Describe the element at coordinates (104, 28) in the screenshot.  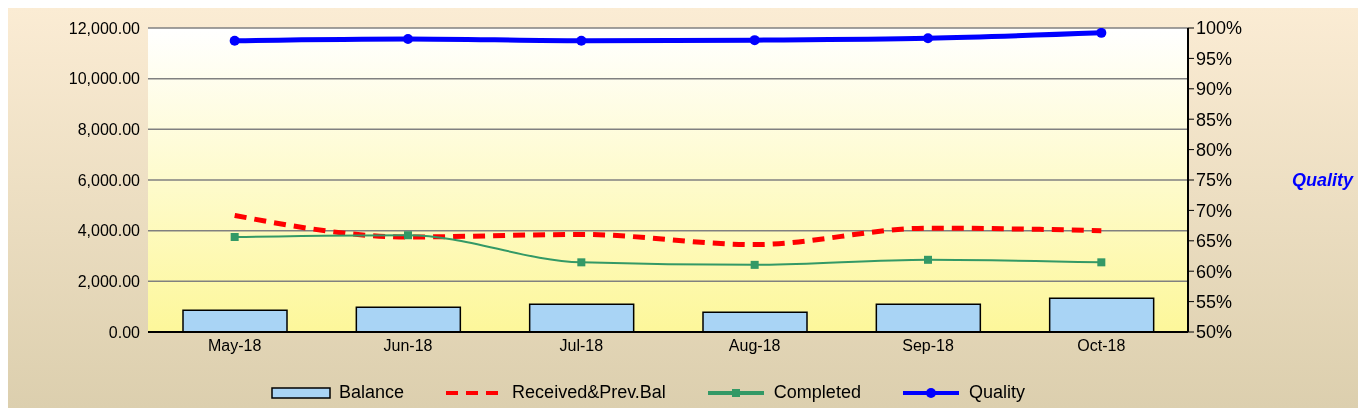
I see `y-tick-label: 12,000.00` at that location.